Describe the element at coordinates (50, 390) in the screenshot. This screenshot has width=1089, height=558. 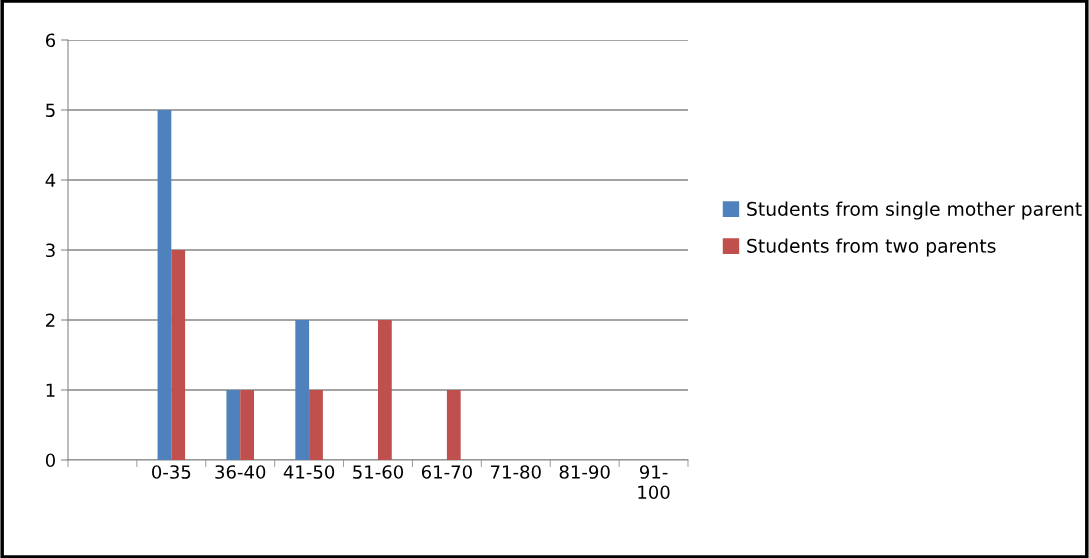
I see `y-tick-label: 1` at that location.